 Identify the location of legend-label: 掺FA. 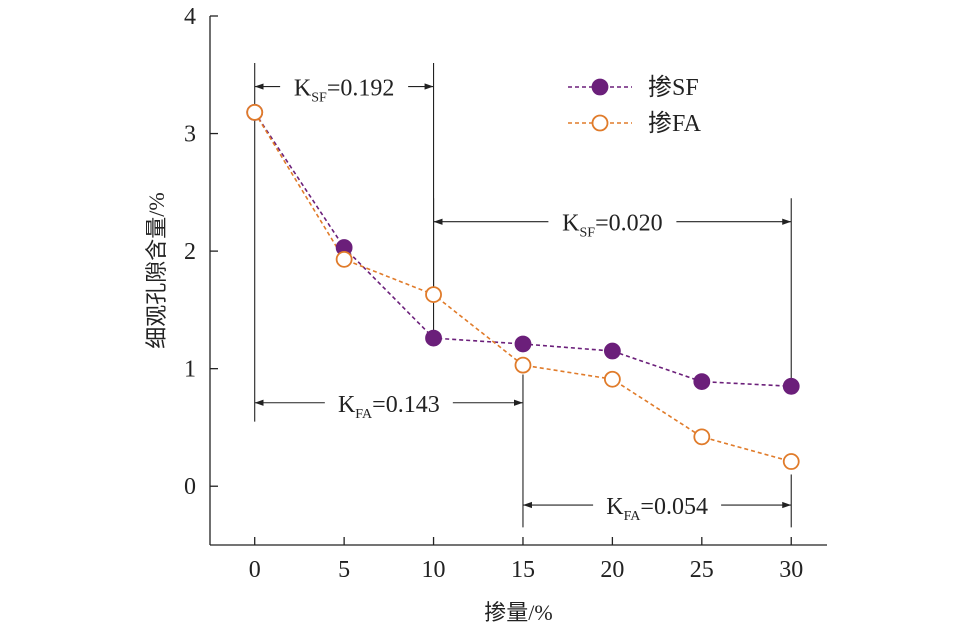
(675, 123).